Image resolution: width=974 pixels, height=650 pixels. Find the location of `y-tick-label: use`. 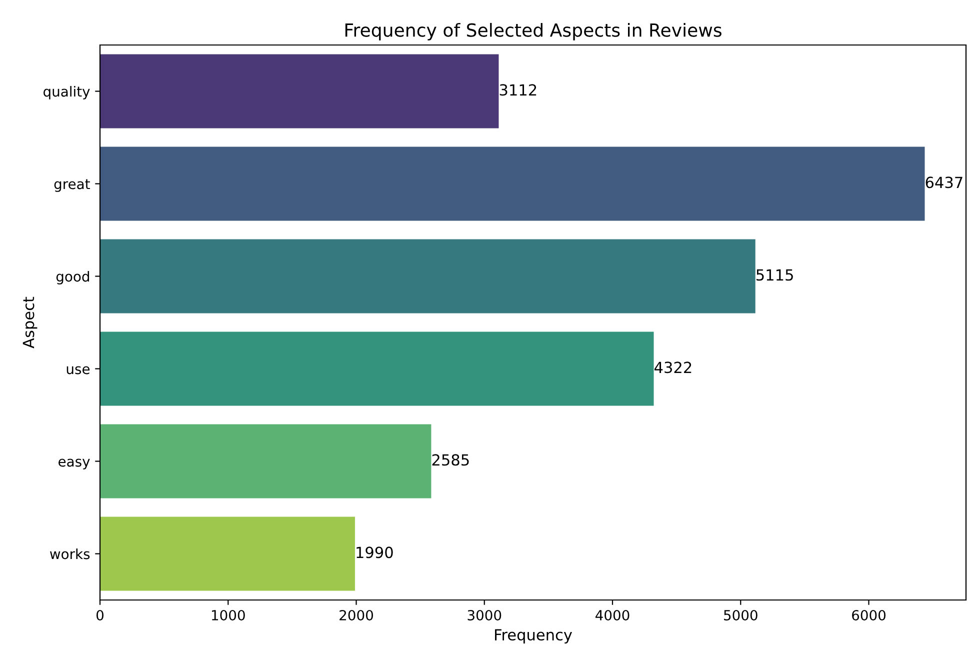

y-tick-label: use is located at coordinates (78, 370).